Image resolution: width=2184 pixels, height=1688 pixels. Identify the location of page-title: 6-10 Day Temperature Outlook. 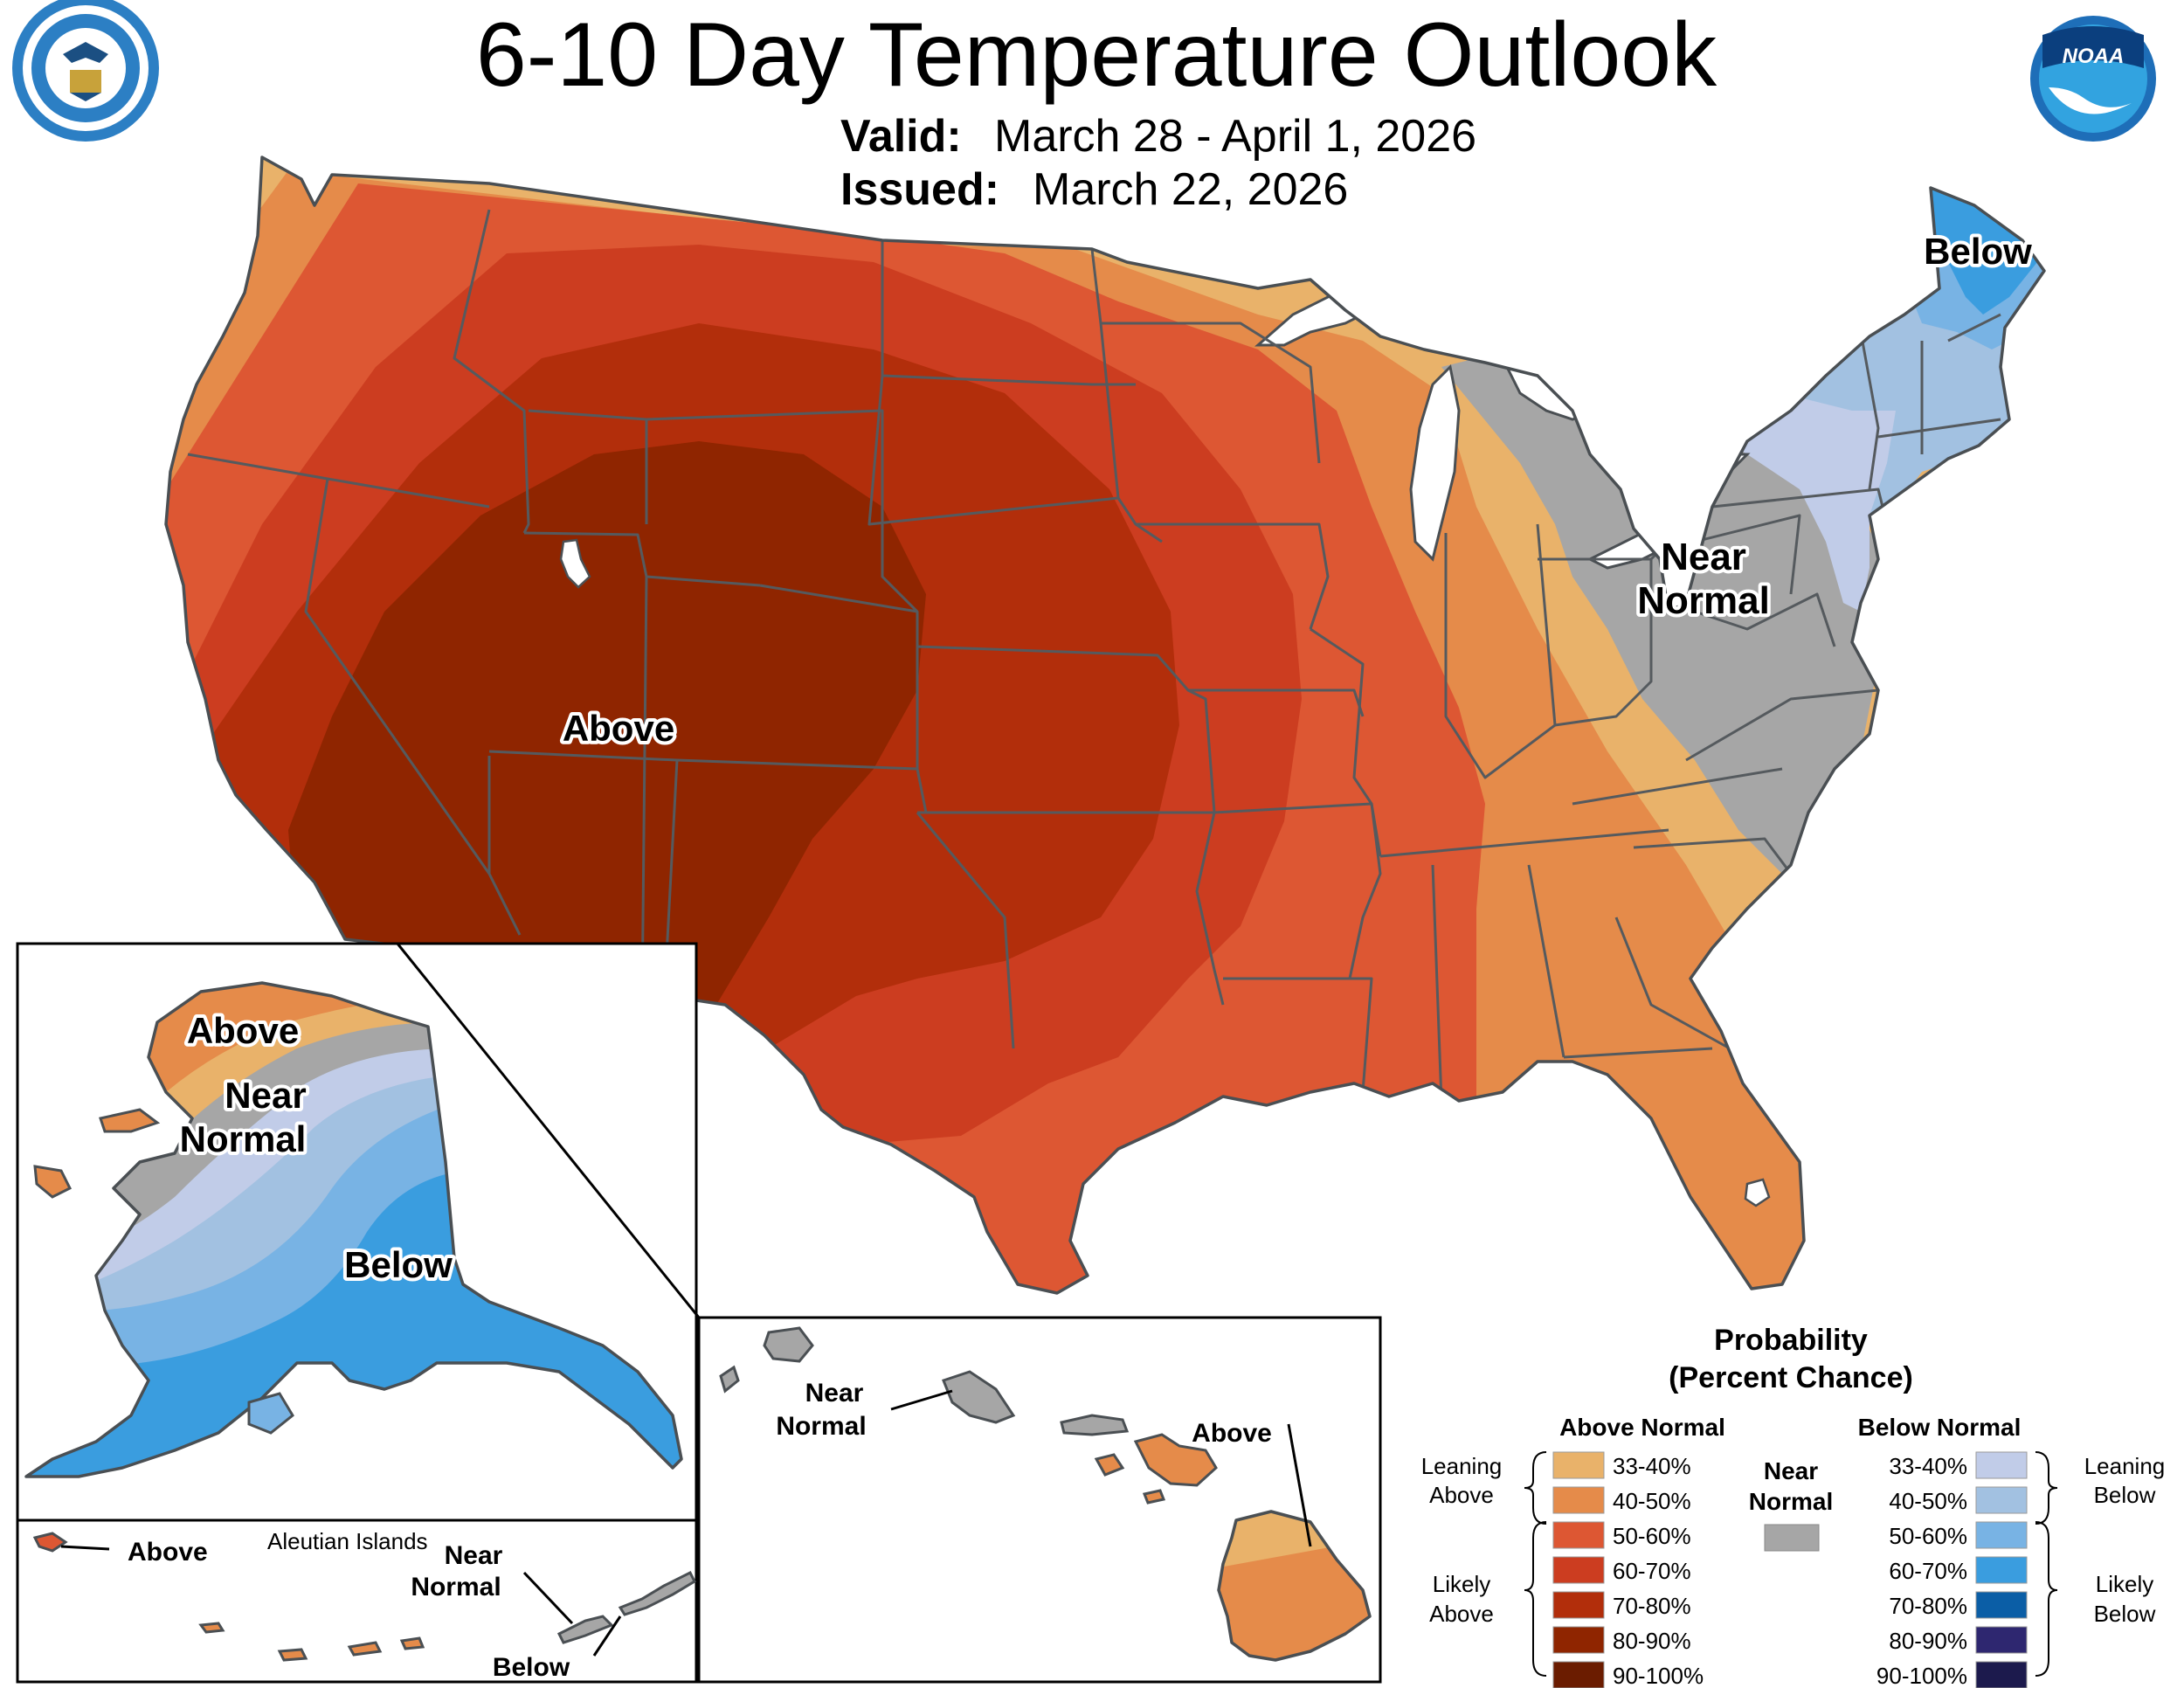
(1096, 55).